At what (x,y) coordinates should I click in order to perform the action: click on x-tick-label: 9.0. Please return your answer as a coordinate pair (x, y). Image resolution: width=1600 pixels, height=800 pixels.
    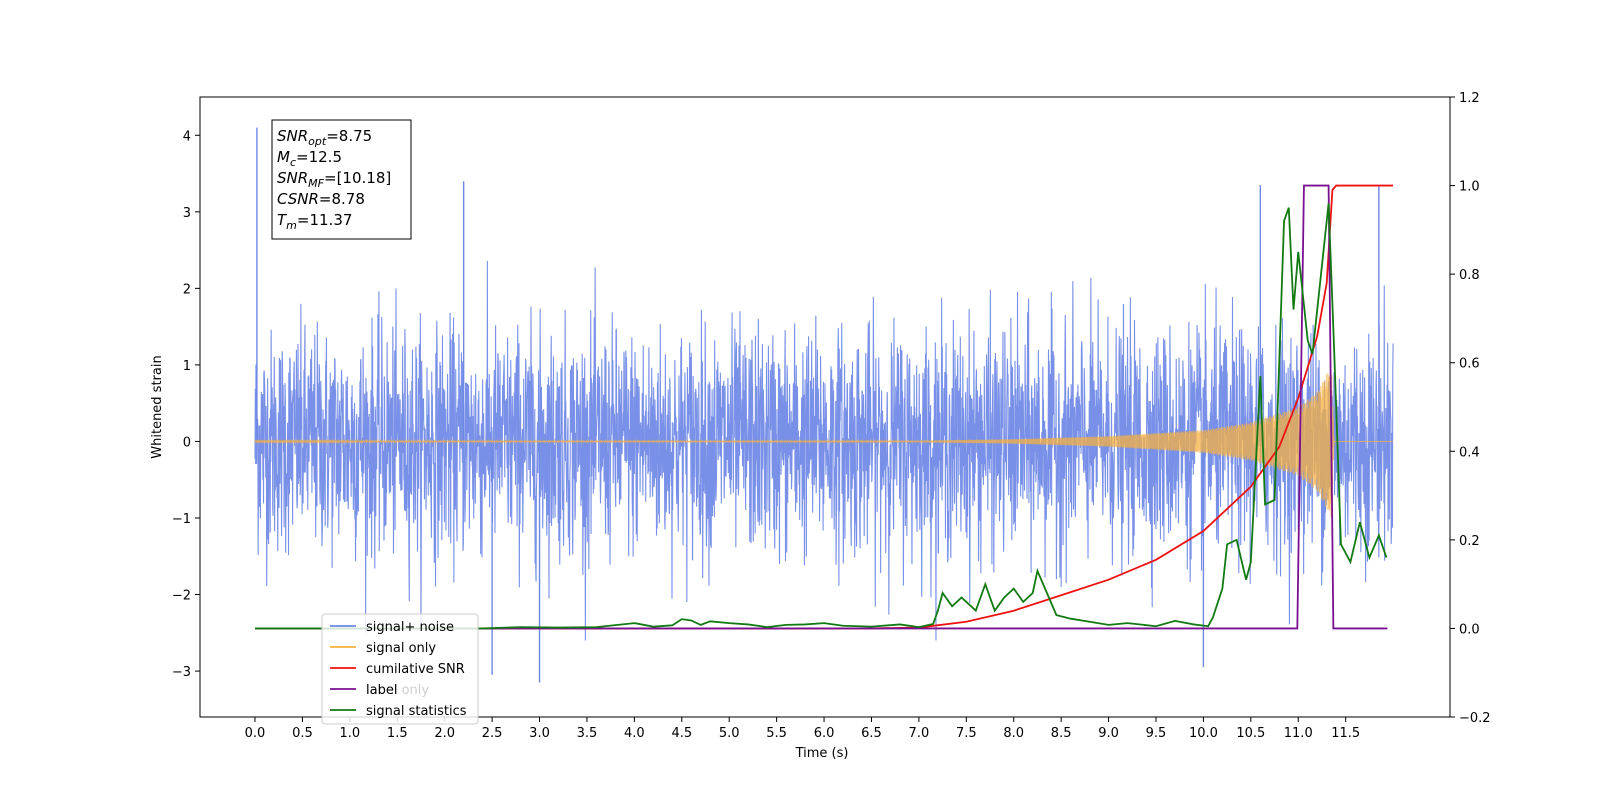
    Looking at the image, I should click on (1108, 733).